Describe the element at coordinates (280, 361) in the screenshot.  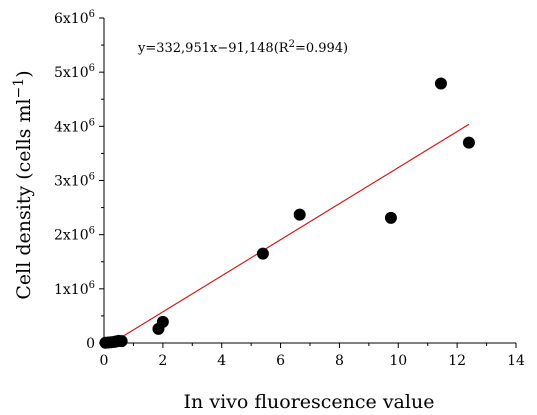
I see `x-tick-label: 6` at that location.